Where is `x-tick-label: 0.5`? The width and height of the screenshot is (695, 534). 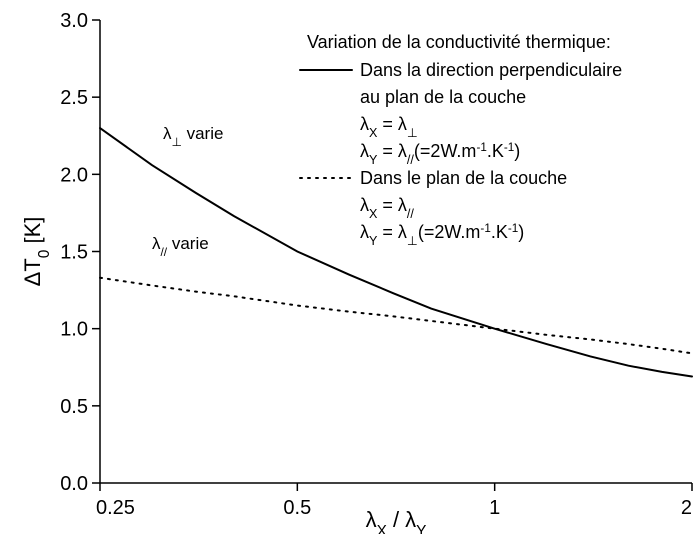
x-tick-label: 0.5 is located at coordinates (297, 508).